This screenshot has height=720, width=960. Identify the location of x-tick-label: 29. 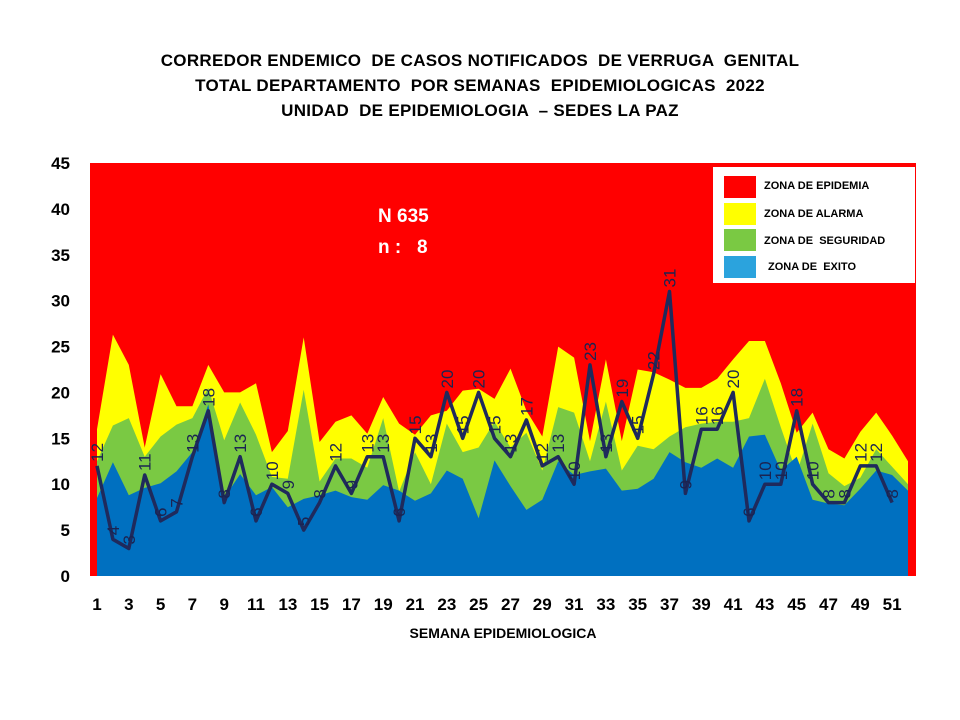
(542, 604).